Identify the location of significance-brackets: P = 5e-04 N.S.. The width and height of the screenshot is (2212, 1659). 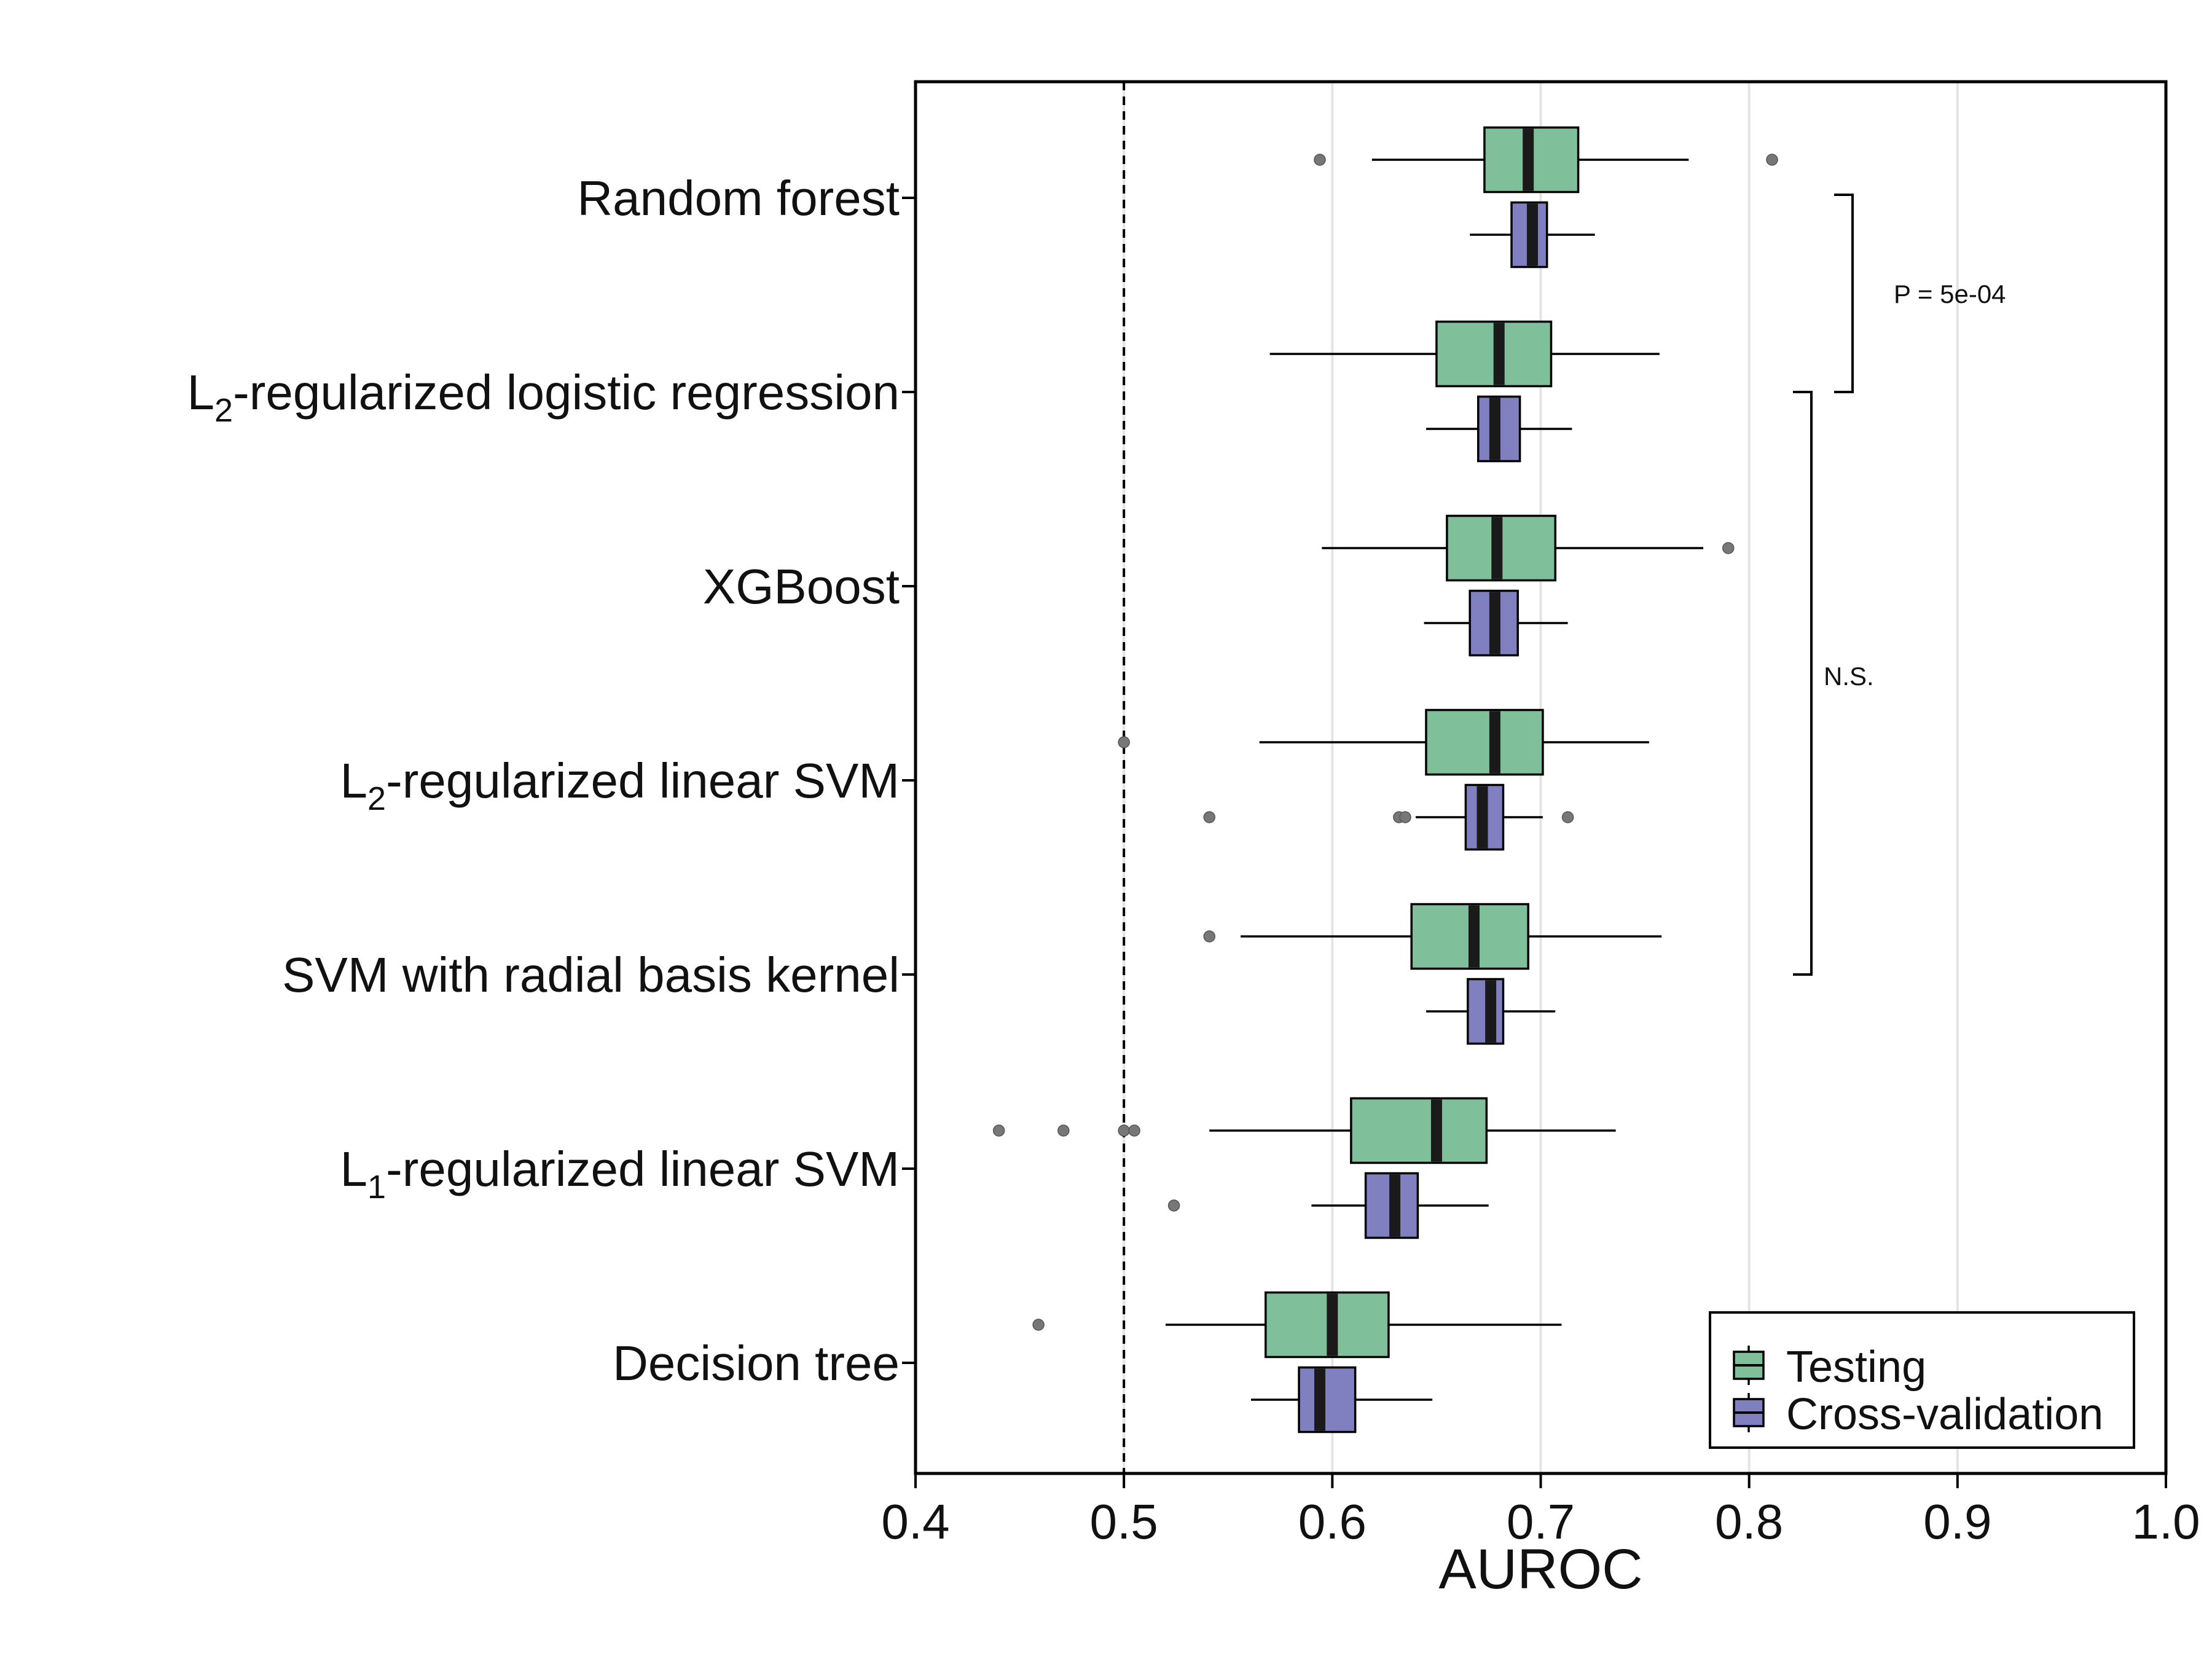
(1899, 585).